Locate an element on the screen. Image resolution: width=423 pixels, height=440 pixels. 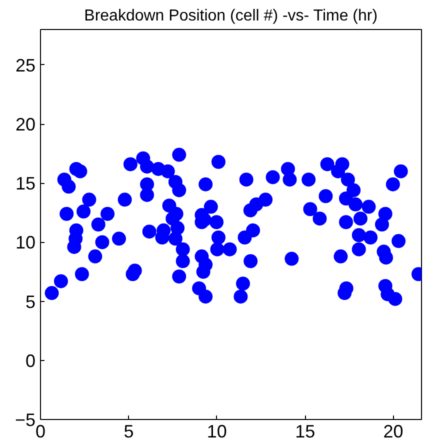
x-tick-label: 15 is located at coordinates (305, 431).